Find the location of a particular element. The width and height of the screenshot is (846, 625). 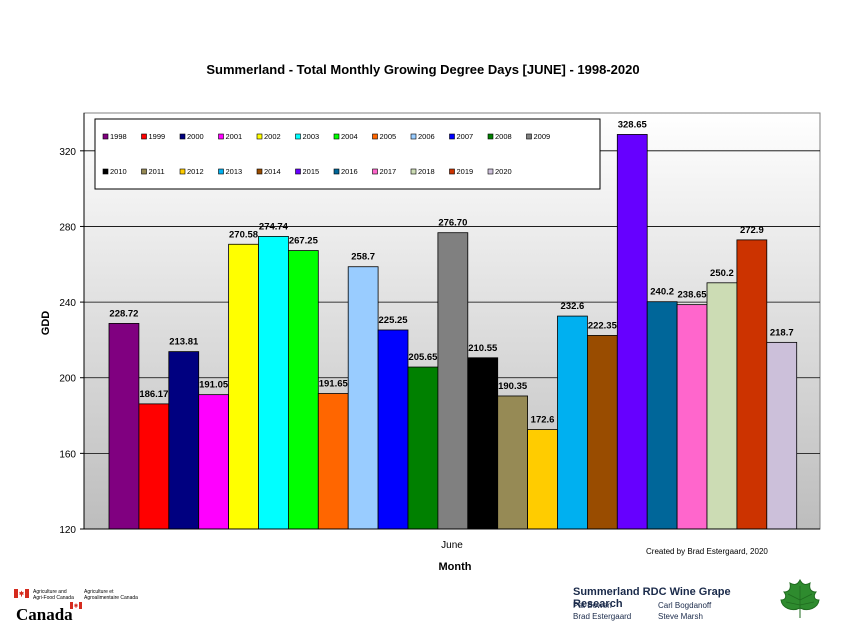

legend-label: 1999 is located at coordinates (157, 136).